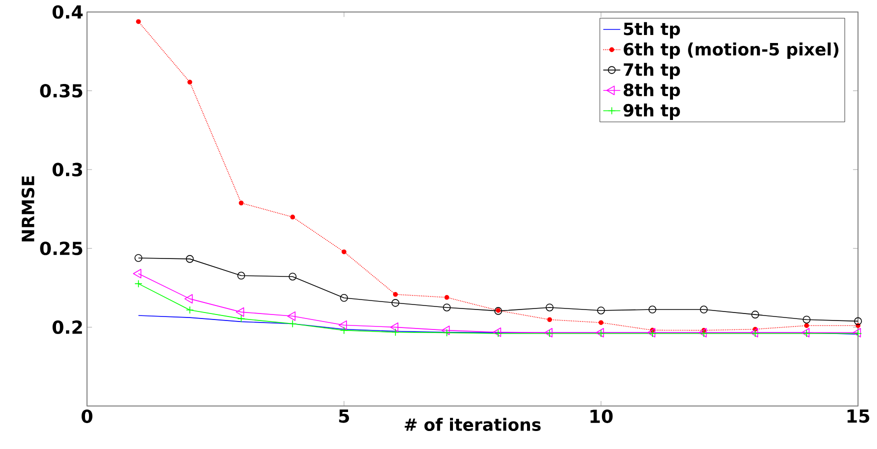 This screenshot has height=449, width=877. What do you see at coordinates (67, 327) in the screenshot?
I see `y-tick-label: 0.2` at bounding box center [67, 327].